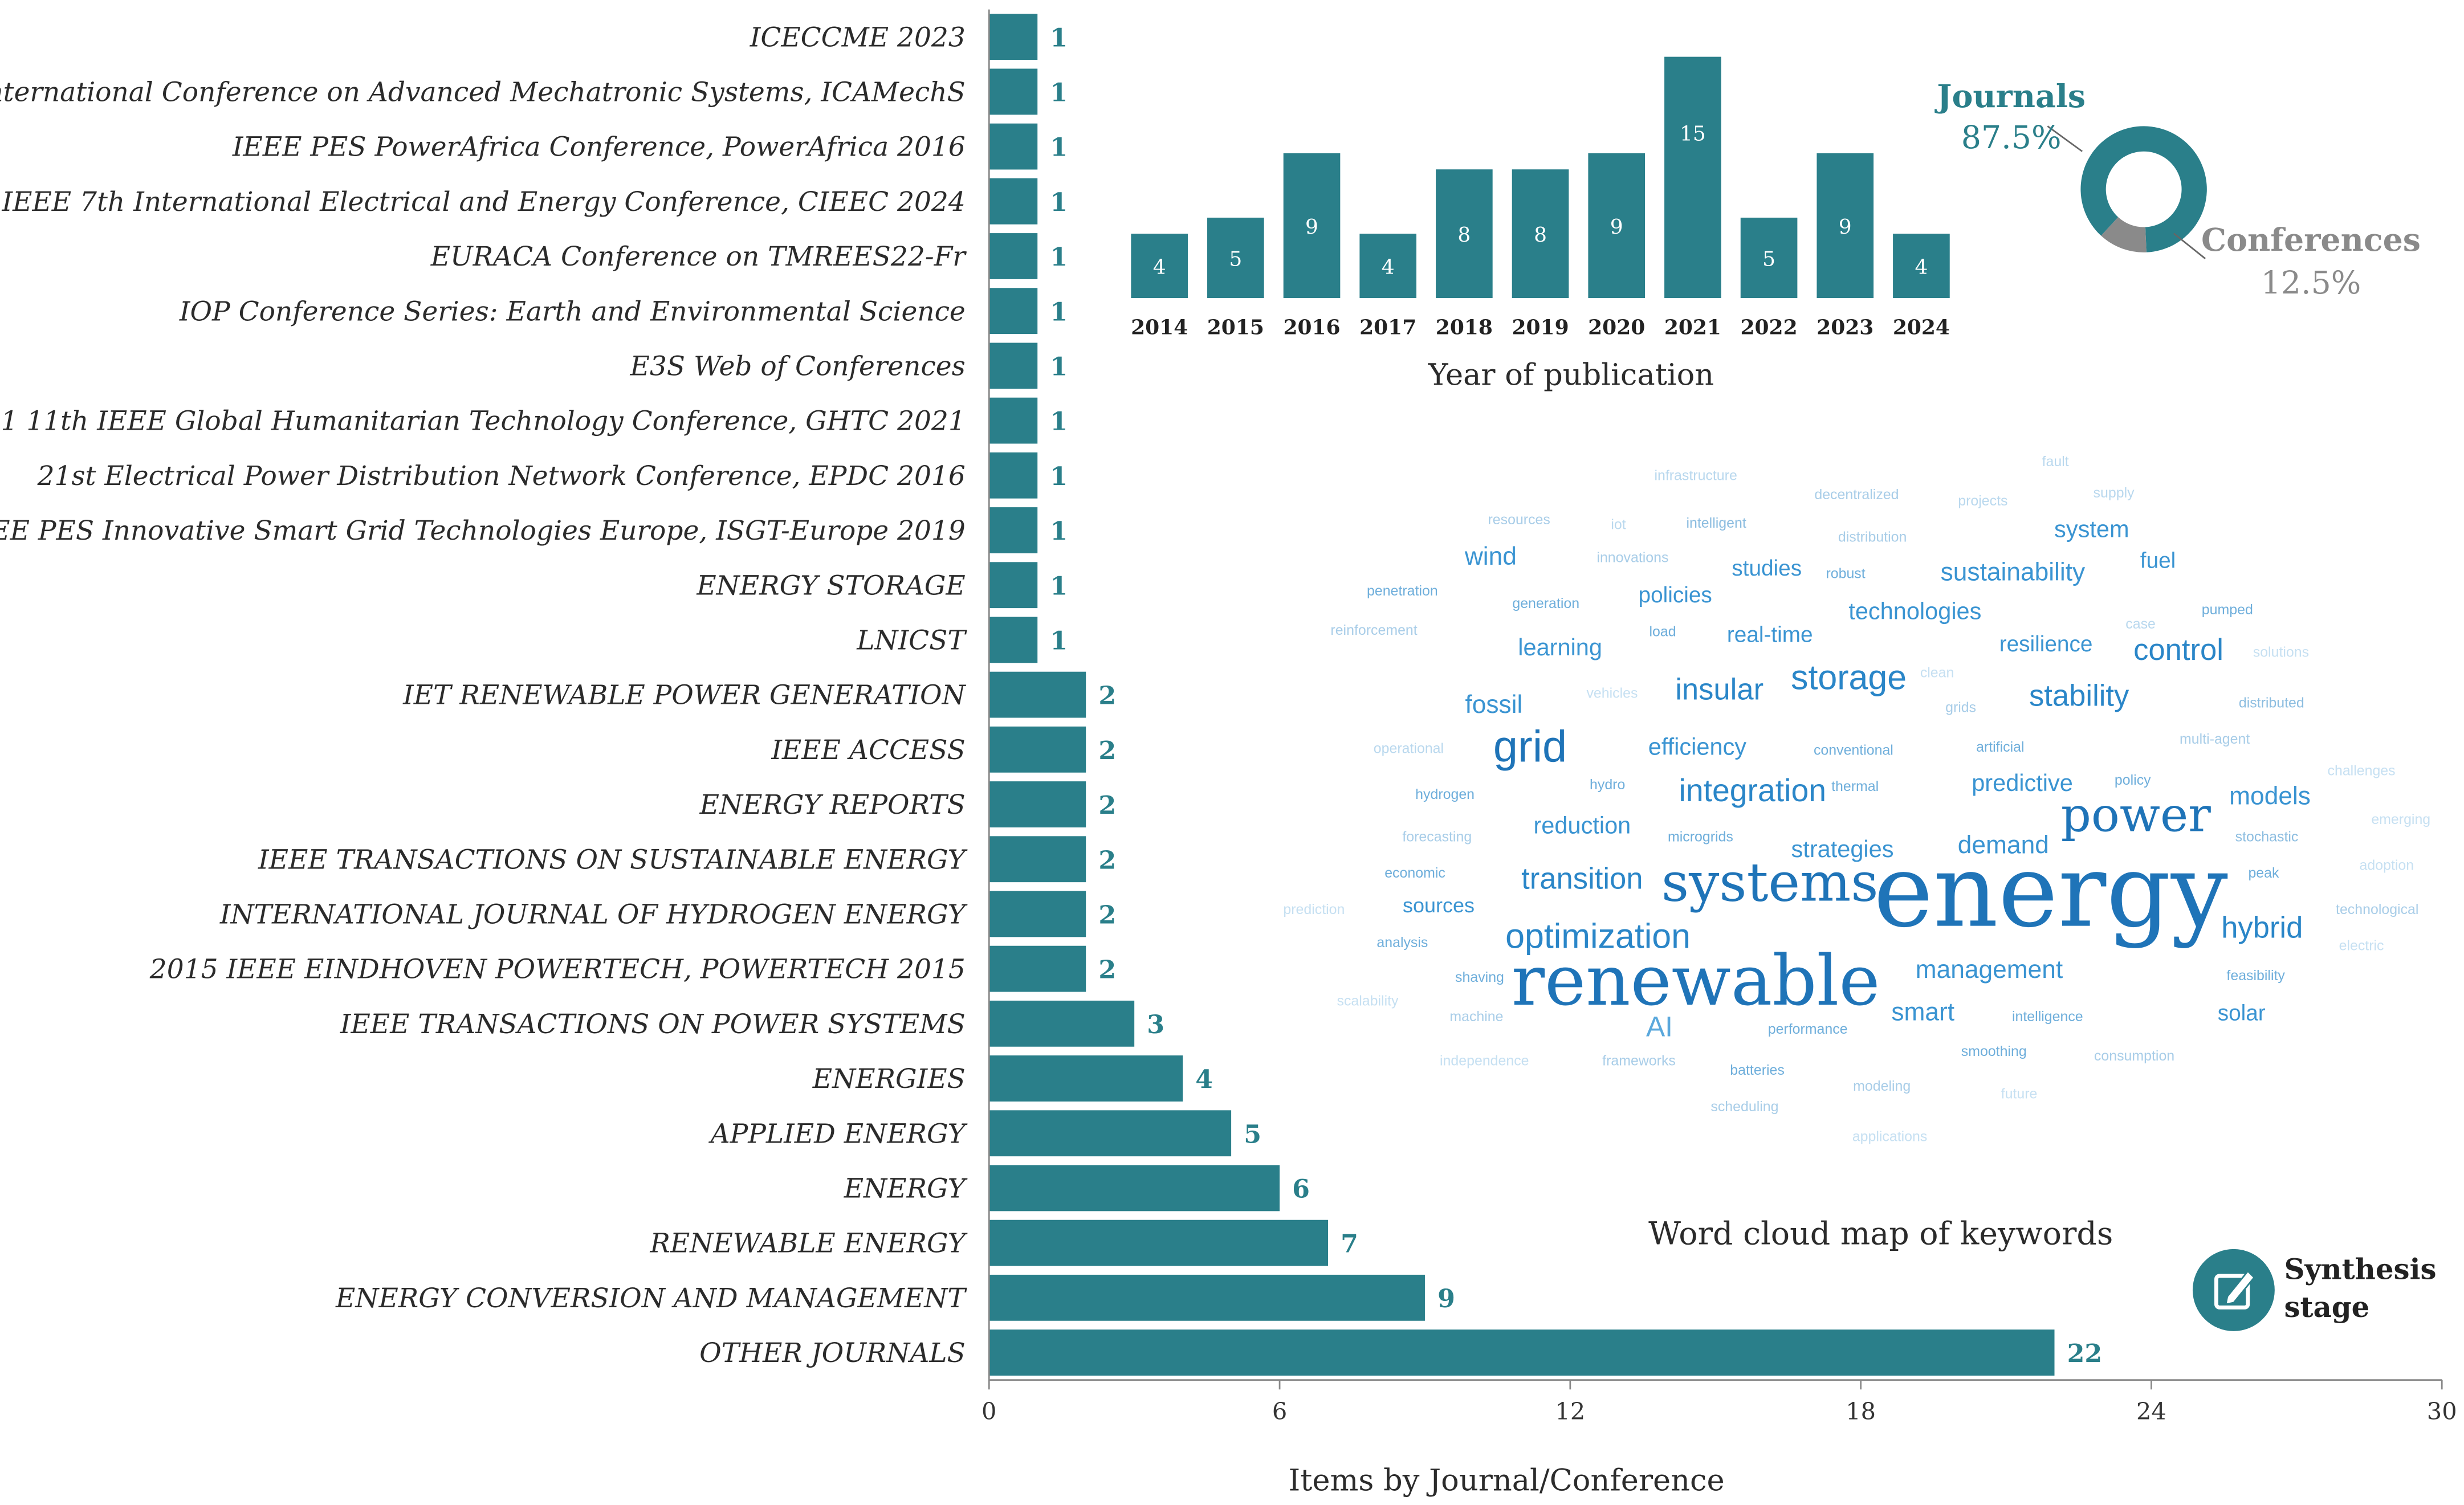 This screenshot has width=2464, height=1505. What do you see at coordinates (653, 1024) in the screenshot?
I see `journal-label: IEEE TRANSACTIONS ON POWER SYSTEMS` at bounding box center [653, 1024].